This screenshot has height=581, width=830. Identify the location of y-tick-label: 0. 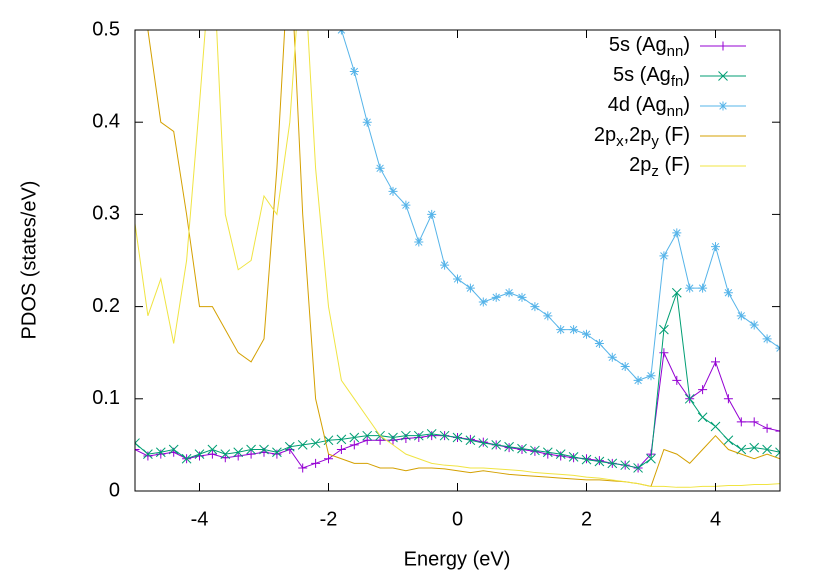
(114, 490).